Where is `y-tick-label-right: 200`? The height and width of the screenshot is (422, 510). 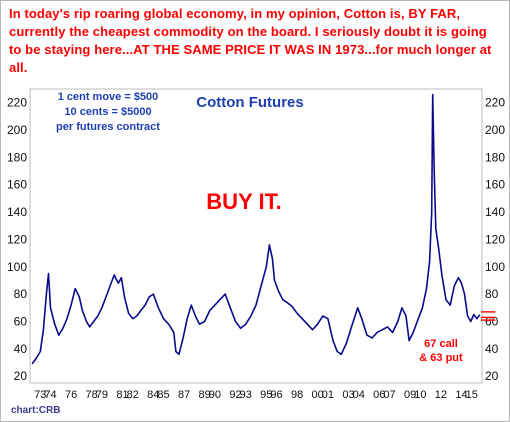 y-tick-label-right: 200 is located at coordinates (495, 130).